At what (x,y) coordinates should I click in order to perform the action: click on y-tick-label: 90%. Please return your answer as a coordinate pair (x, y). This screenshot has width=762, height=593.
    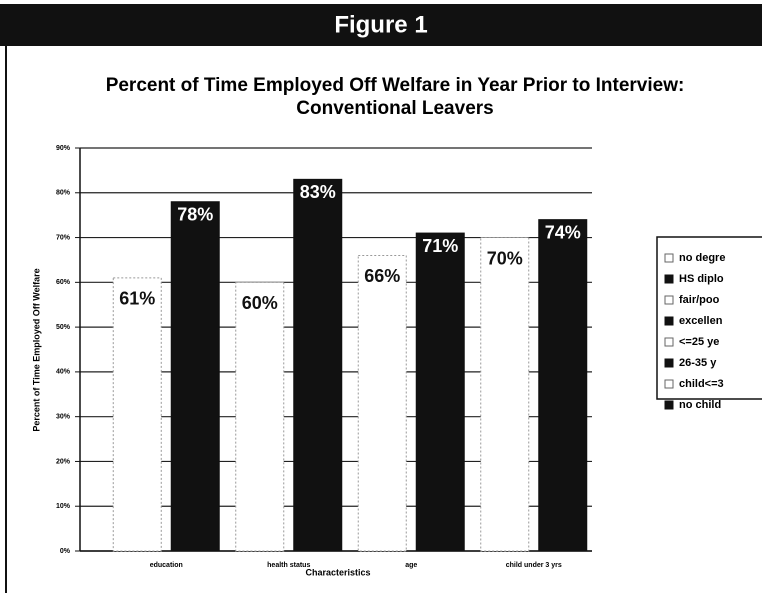
    Looking at the image, I should click on (63, 148).